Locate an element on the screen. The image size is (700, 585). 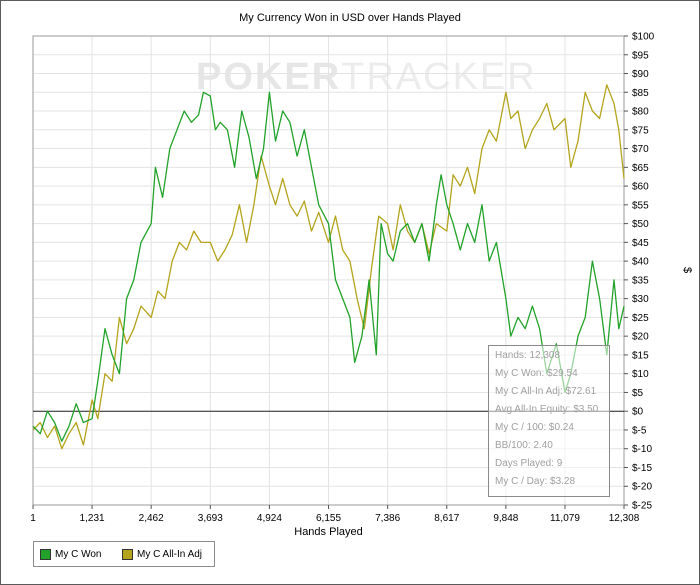
y-tick-label: $85 is located at coordinates (640, 93).